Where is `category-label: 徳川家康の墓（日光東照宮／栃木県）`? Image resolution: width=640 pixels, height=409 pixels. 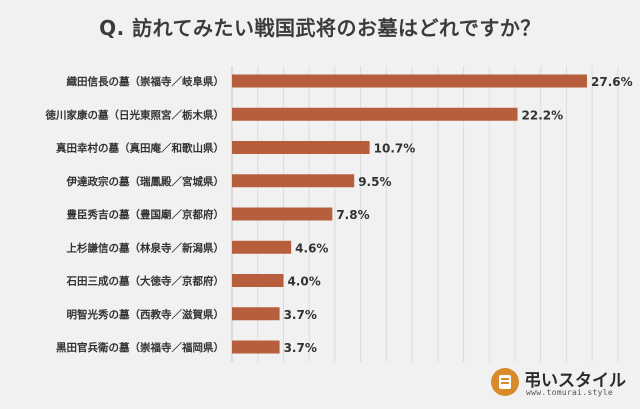
category-label: 徳川家康の墓（日光東照宮／栃木県） is located at coordinates (135, 114).